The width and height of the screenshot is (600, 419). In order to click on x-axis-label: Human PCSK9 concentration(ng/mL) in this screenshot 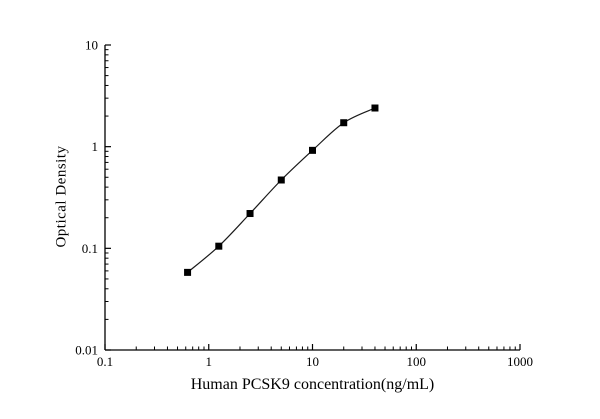, I will do `click(312, 384)`.